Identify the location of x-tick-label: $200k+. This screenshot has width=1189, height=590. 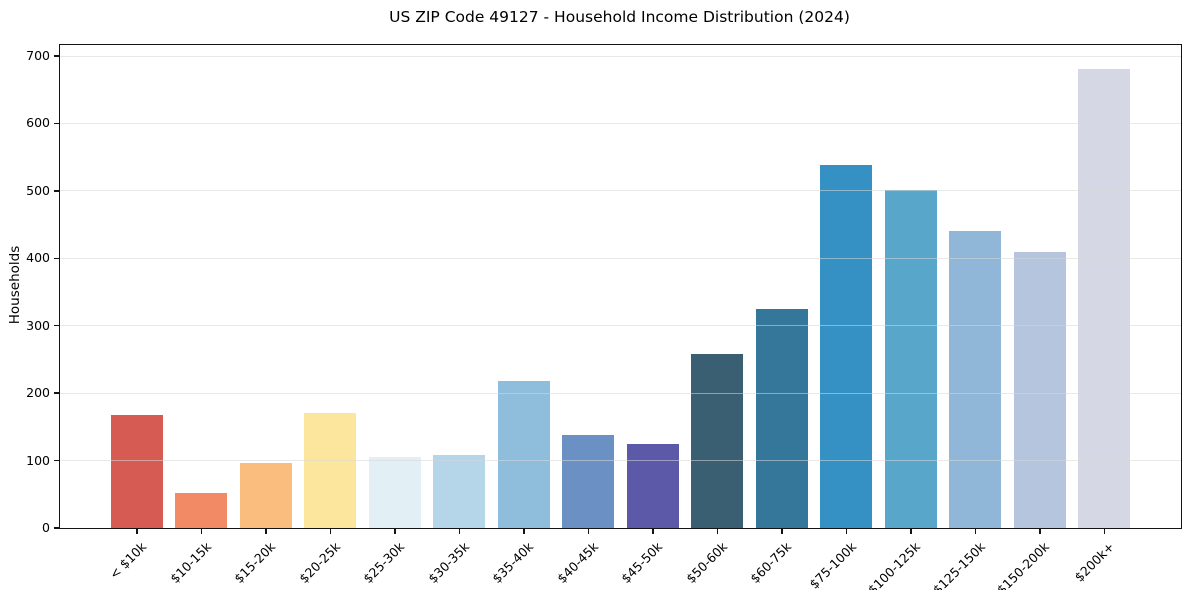
(1094, 562).